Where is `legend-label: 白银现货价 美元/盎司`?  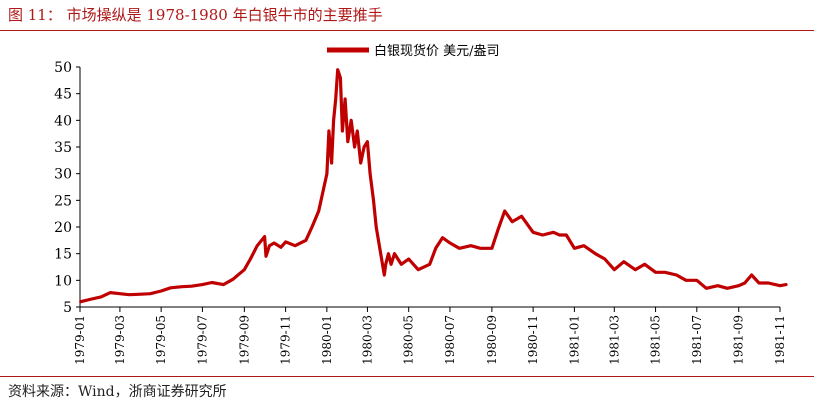
legend-label: 白银现货价 美元/盎司 is located at coordinates (437, 51).